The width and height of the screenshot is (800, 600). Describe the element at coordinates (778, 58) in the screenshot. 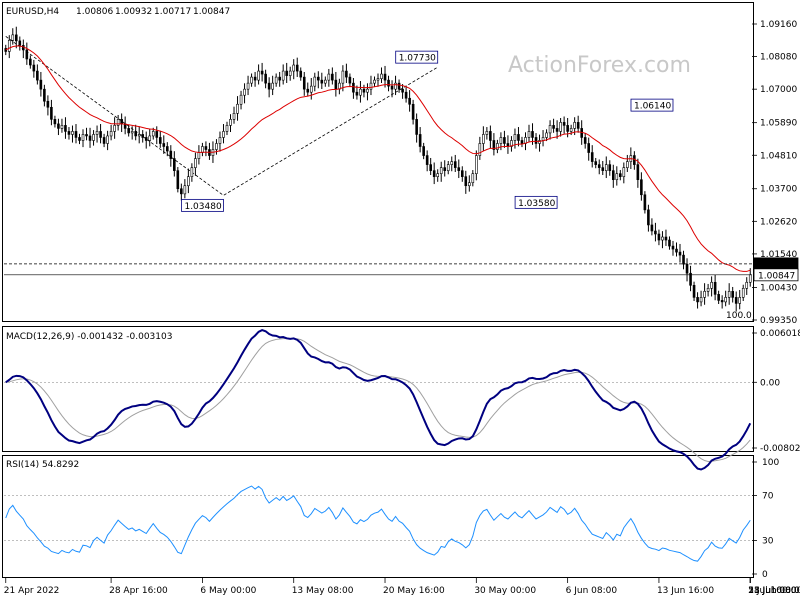

I see `y-tick-label: 1.08080` at that location.